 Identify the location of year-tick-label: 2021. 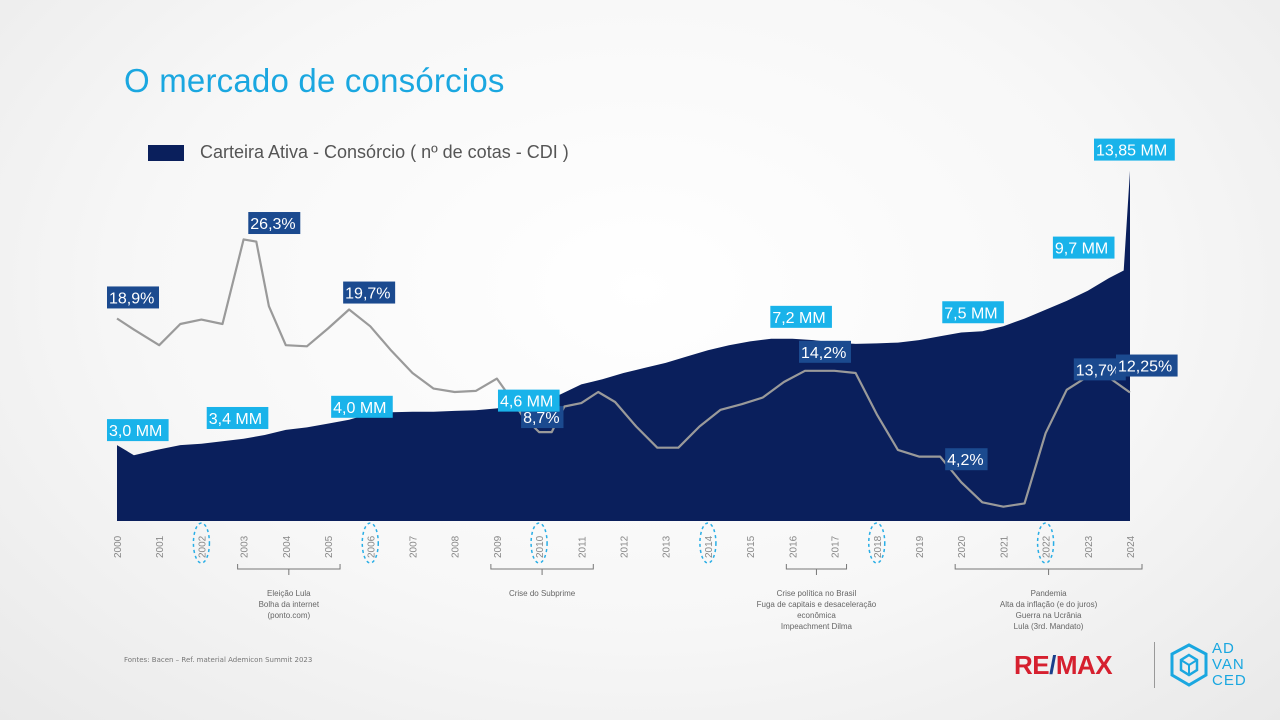
(1004, 546).